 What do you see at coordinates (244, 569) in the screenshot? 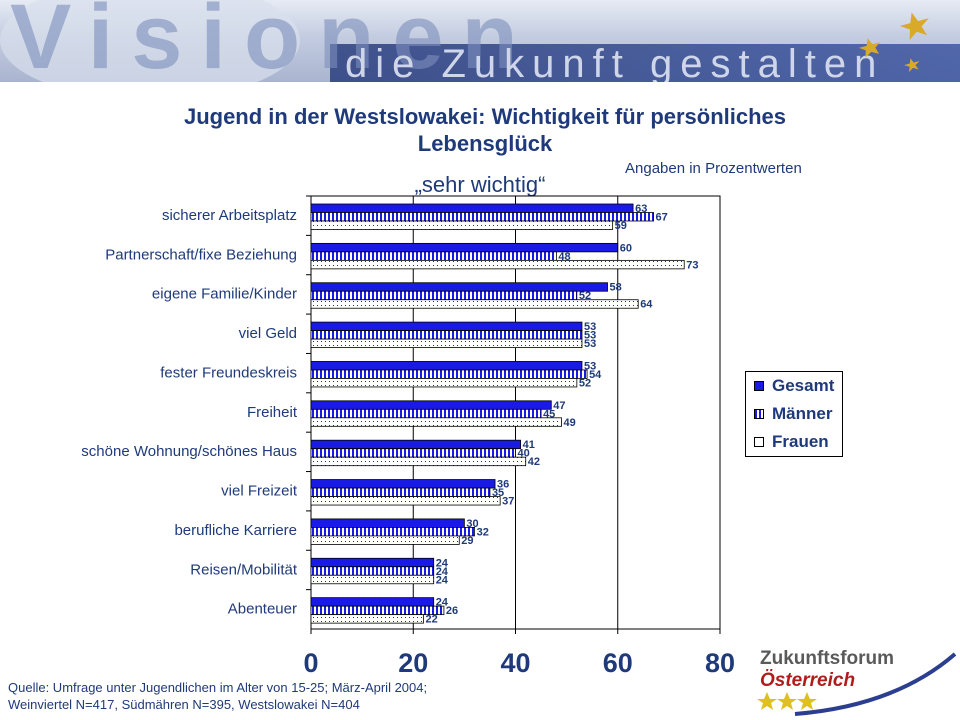
I see `category-label: Reisen/Mobilität` at bounding box center [244, 569].